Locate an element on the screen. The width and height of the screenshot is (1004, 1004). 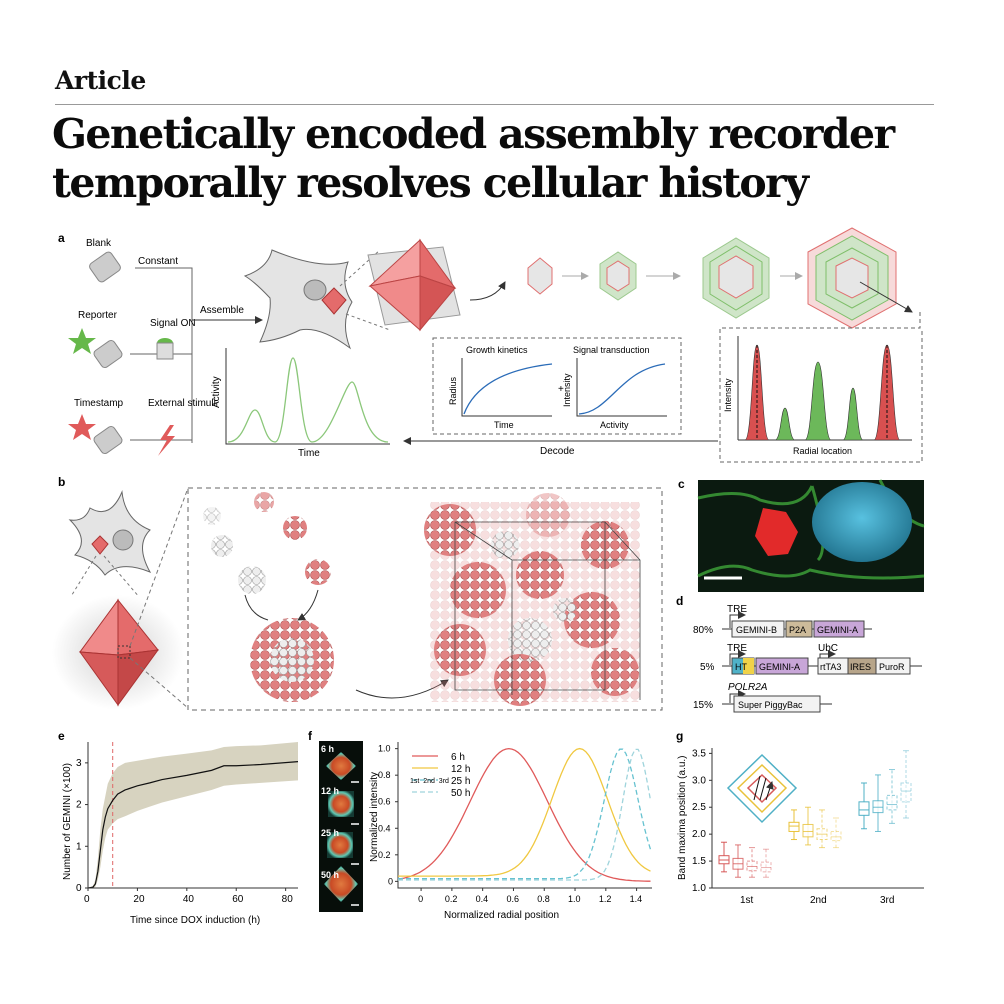
membrane-green is located at coordinates (811, 529).